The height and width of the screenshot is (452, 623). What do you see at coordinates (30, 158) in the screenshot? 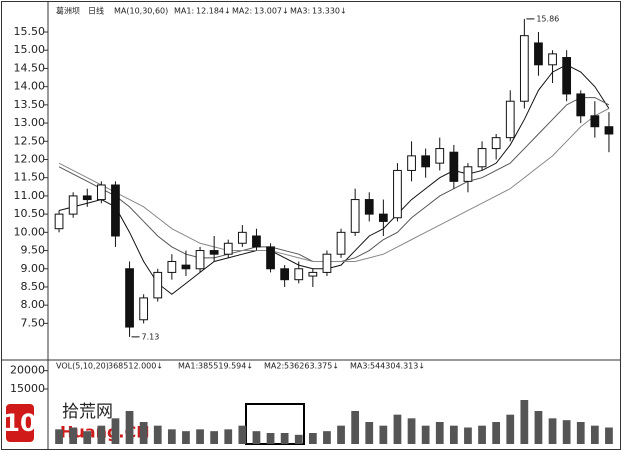
I see `y-tick-label: 12.00` at bounding box center [30, 158].